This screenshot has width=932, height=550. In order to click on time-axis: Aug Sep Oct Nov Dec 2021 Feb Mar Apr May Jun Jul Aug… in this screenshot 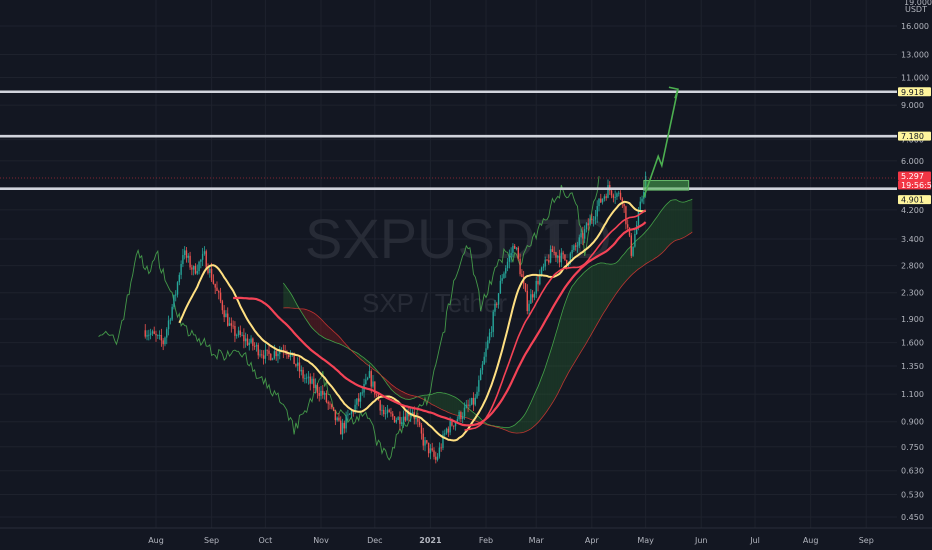, I will do `click(466, 538)`.